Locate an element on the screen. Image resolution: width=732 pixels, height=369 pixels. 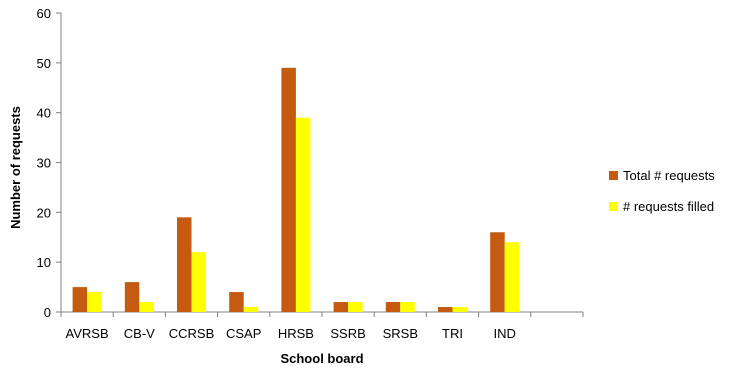
x-axis-title: School board is located at coordinates (321, 358).